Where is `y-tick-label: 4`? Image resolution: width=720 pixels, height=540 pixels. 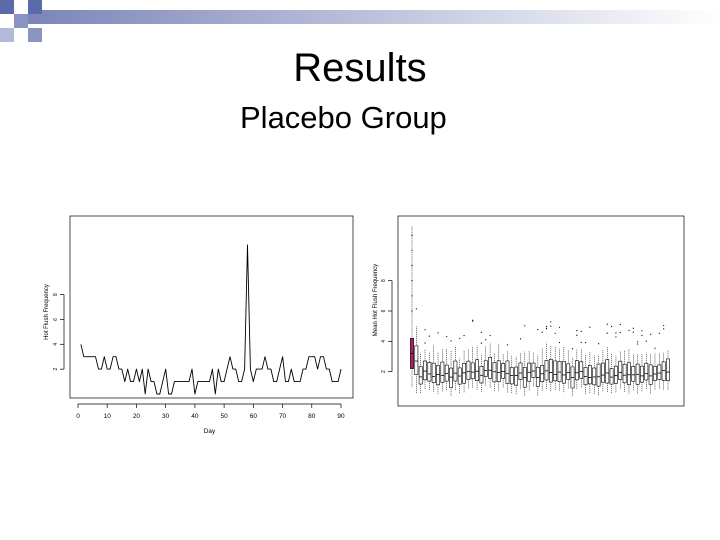 y-tick-label: 4 is located at coordinates (384, 341).